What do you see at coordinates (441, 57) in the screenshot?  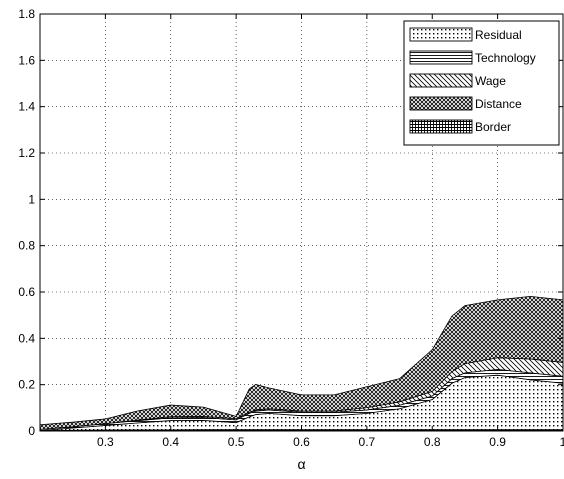 I see `legend-swatch-technology` at bounding box center [441, 57].